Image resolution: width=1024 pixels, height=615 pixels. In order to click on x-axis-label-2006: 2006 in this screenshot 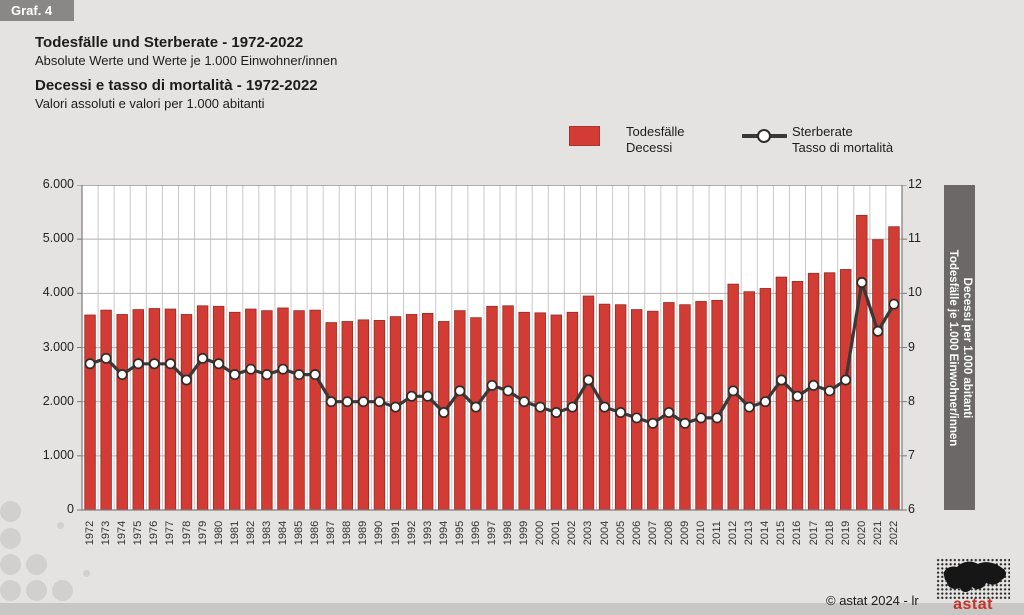, I will do `click(636, 533)`.